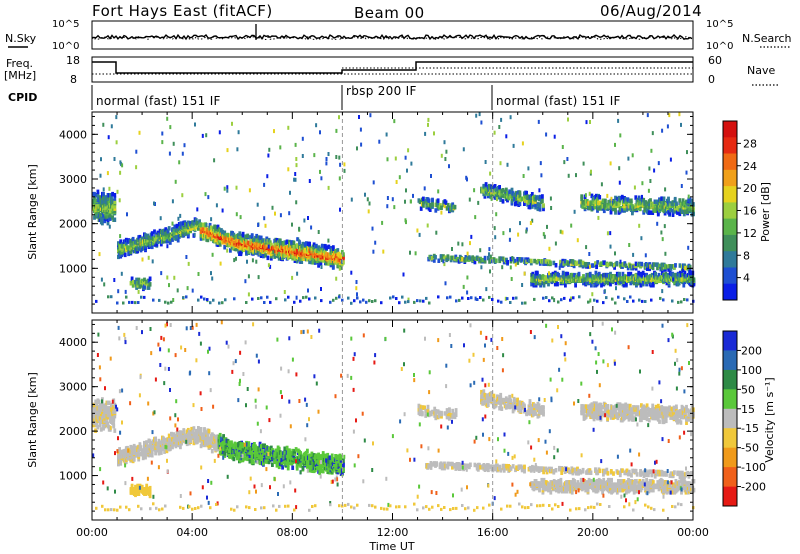 The image size is (800, 554). What do you see at coordinates (711, 79) in the screenshot?
I see `nave-right-tick-low: 0` at bounding box center [711, 79].